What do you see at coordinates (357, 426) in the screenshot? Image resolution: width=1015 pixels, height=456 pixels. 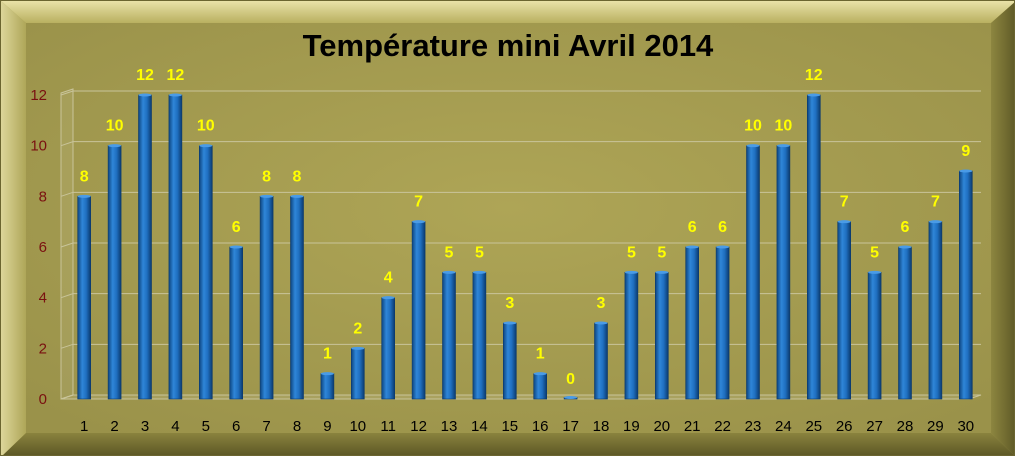 I see `x-tick-label: 10` at bounding box center [357, 426].